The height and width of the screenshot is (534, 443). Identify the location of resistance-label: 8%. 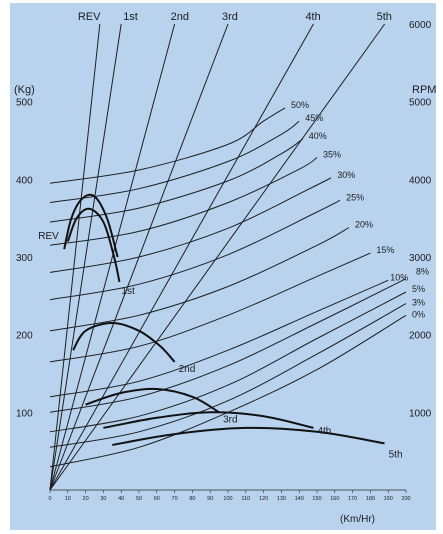
(422, 272).